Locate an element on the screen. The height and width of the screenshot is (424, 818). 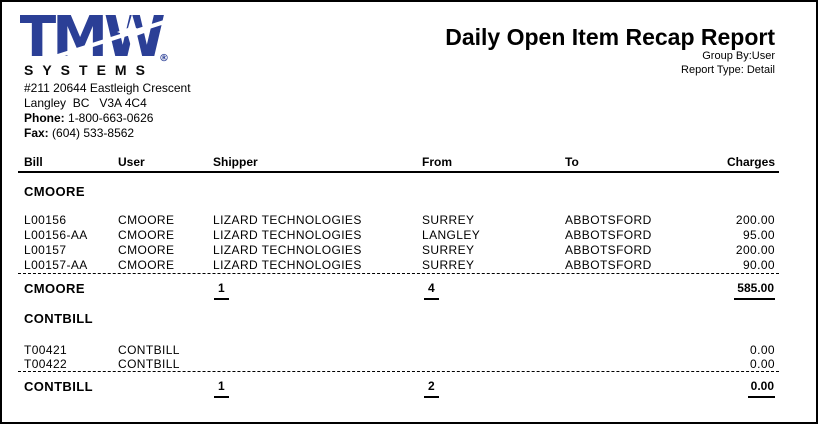
cell-from: LANGLEY is located at coordinates (451, 235).